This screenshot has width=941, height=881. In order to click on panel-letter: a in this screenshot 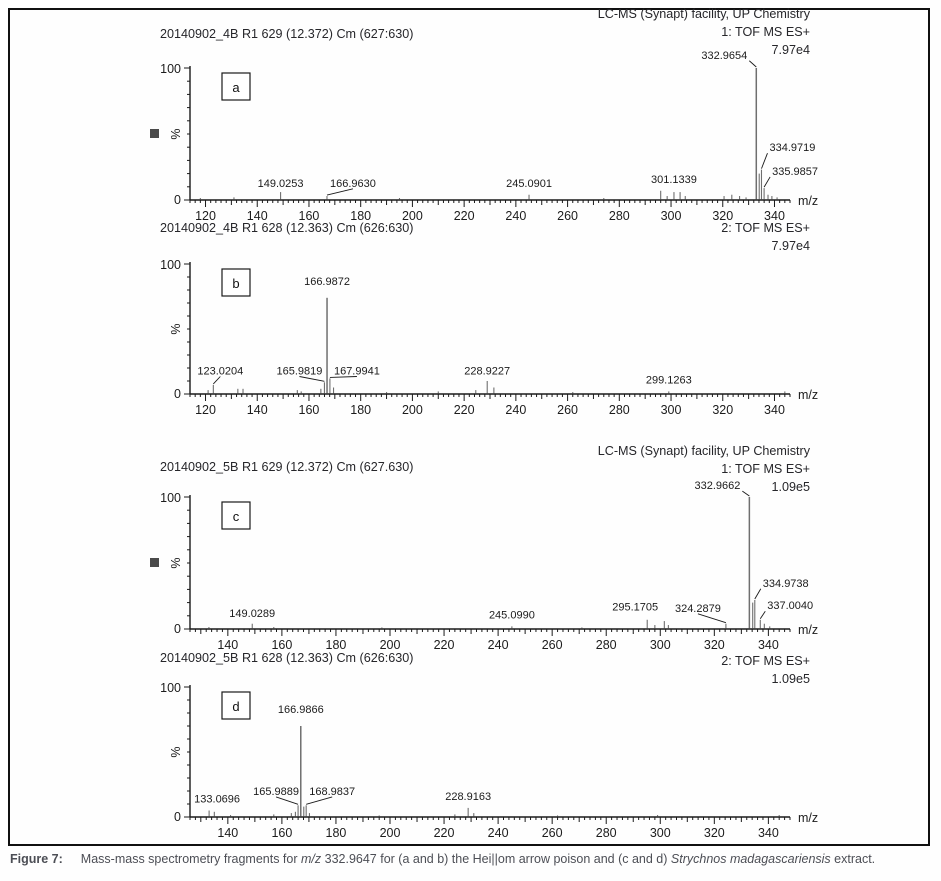, I will do `click(236, 87)`.